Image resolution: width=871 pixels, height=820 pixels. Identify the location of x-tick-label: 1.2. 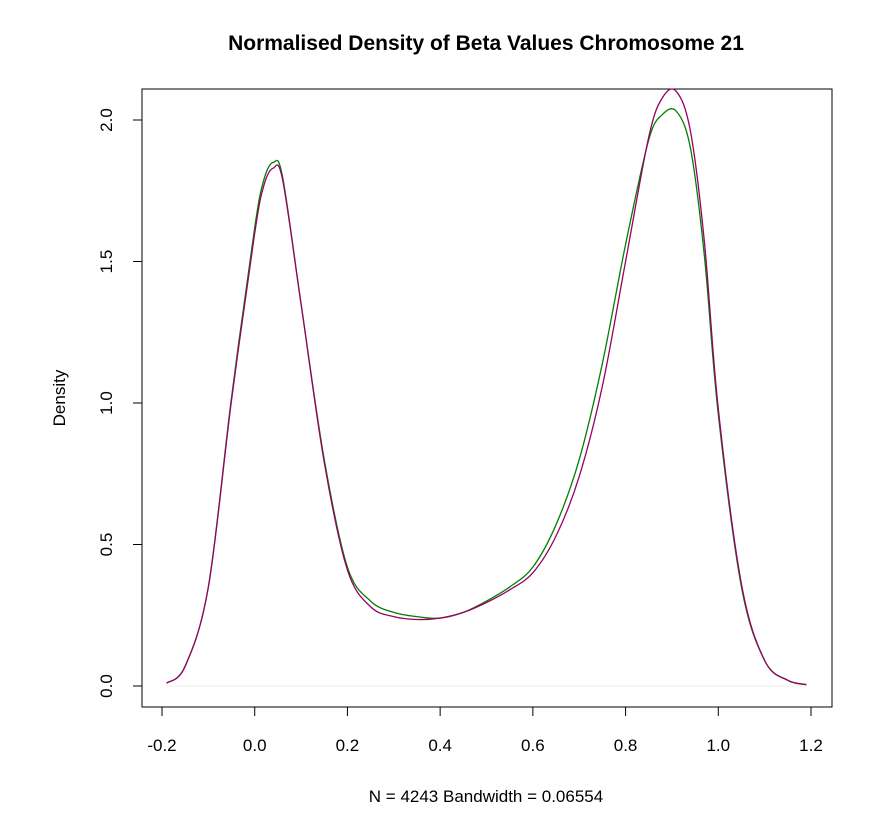
(811, 745).